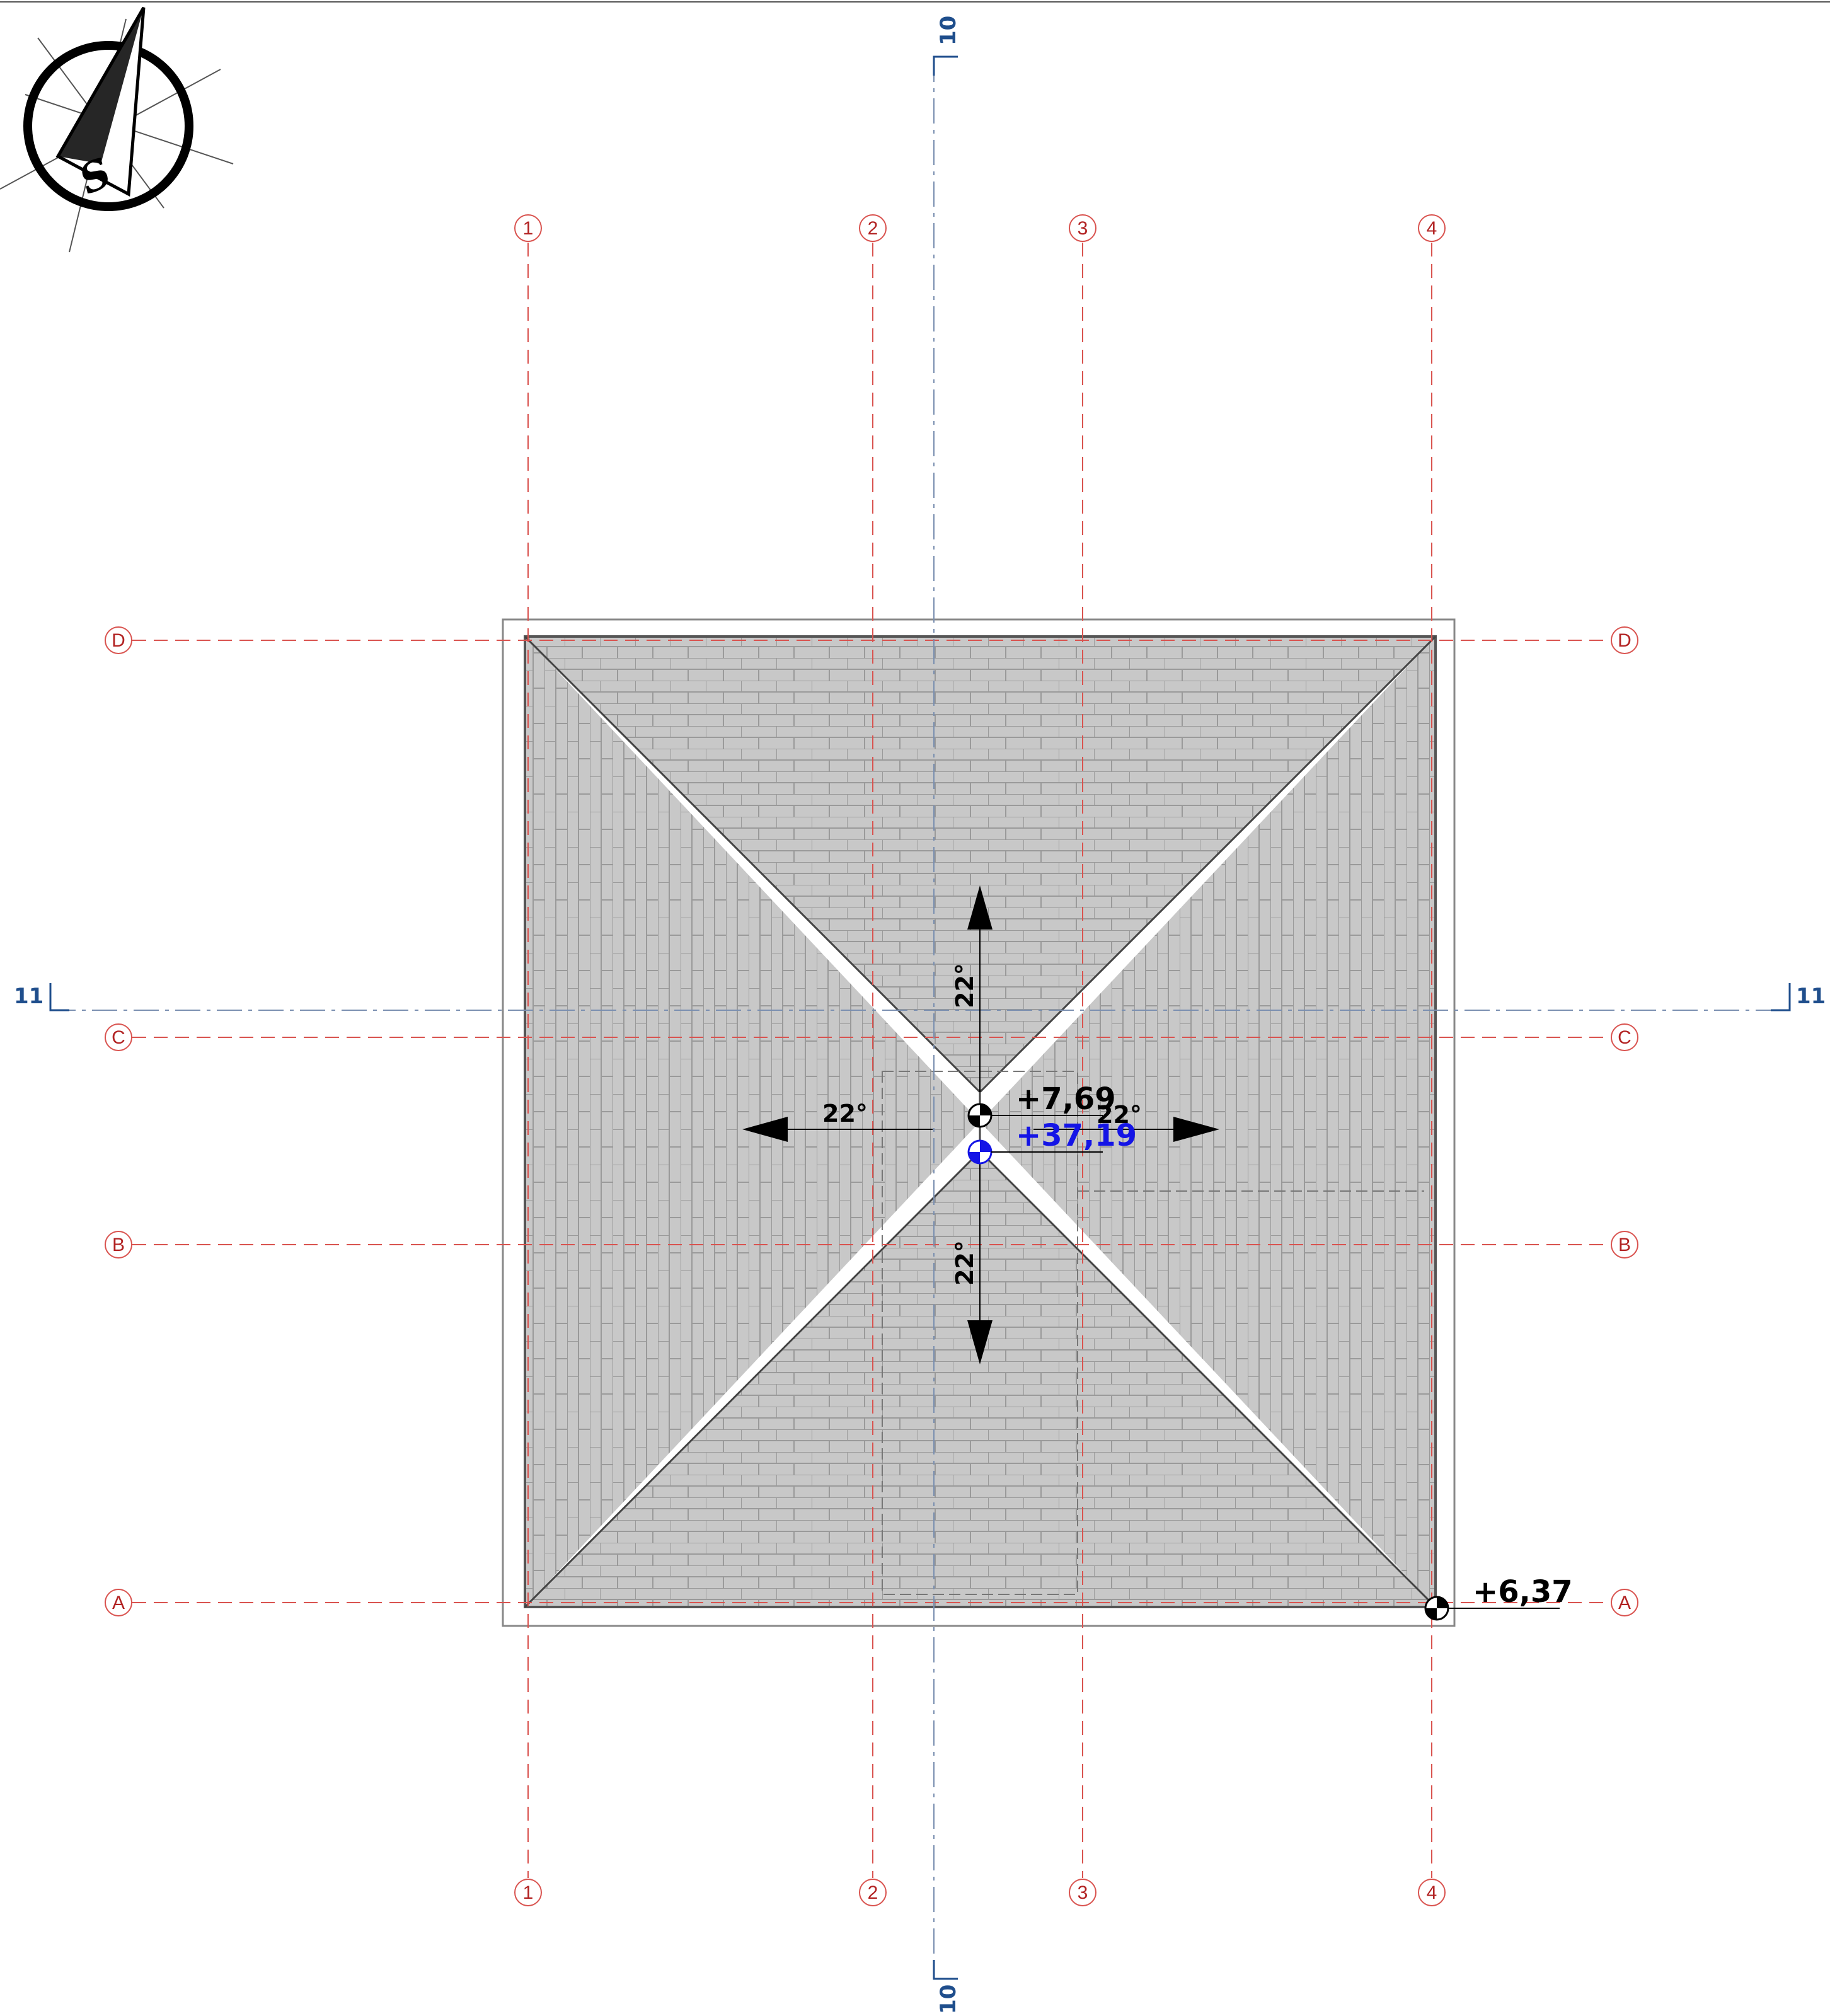  I want to click on slope-arrows: 22° 22° 22° 22°, so click(980, 1124).